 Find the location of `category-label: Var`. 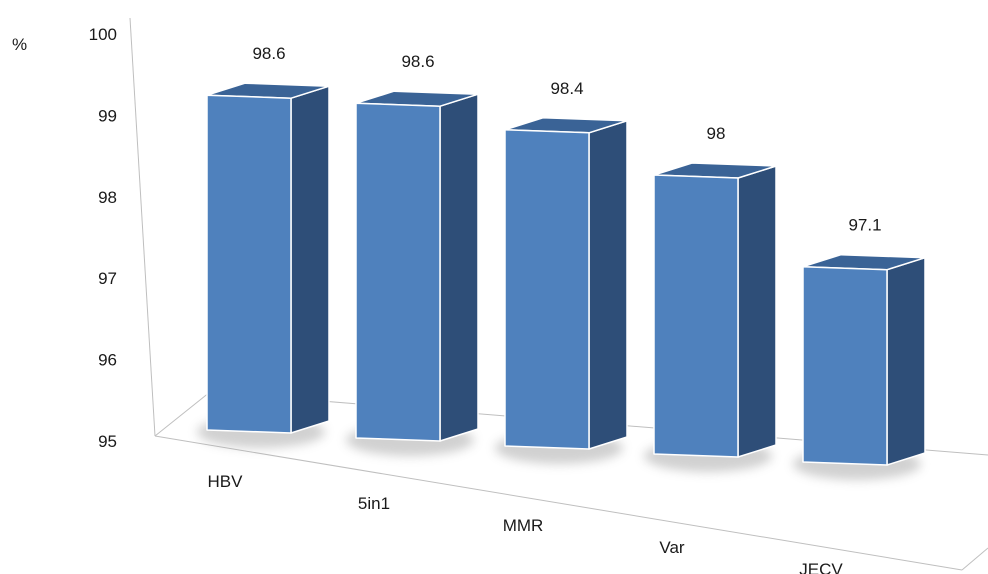

category-label: Var is located at coordinates (672, 547).